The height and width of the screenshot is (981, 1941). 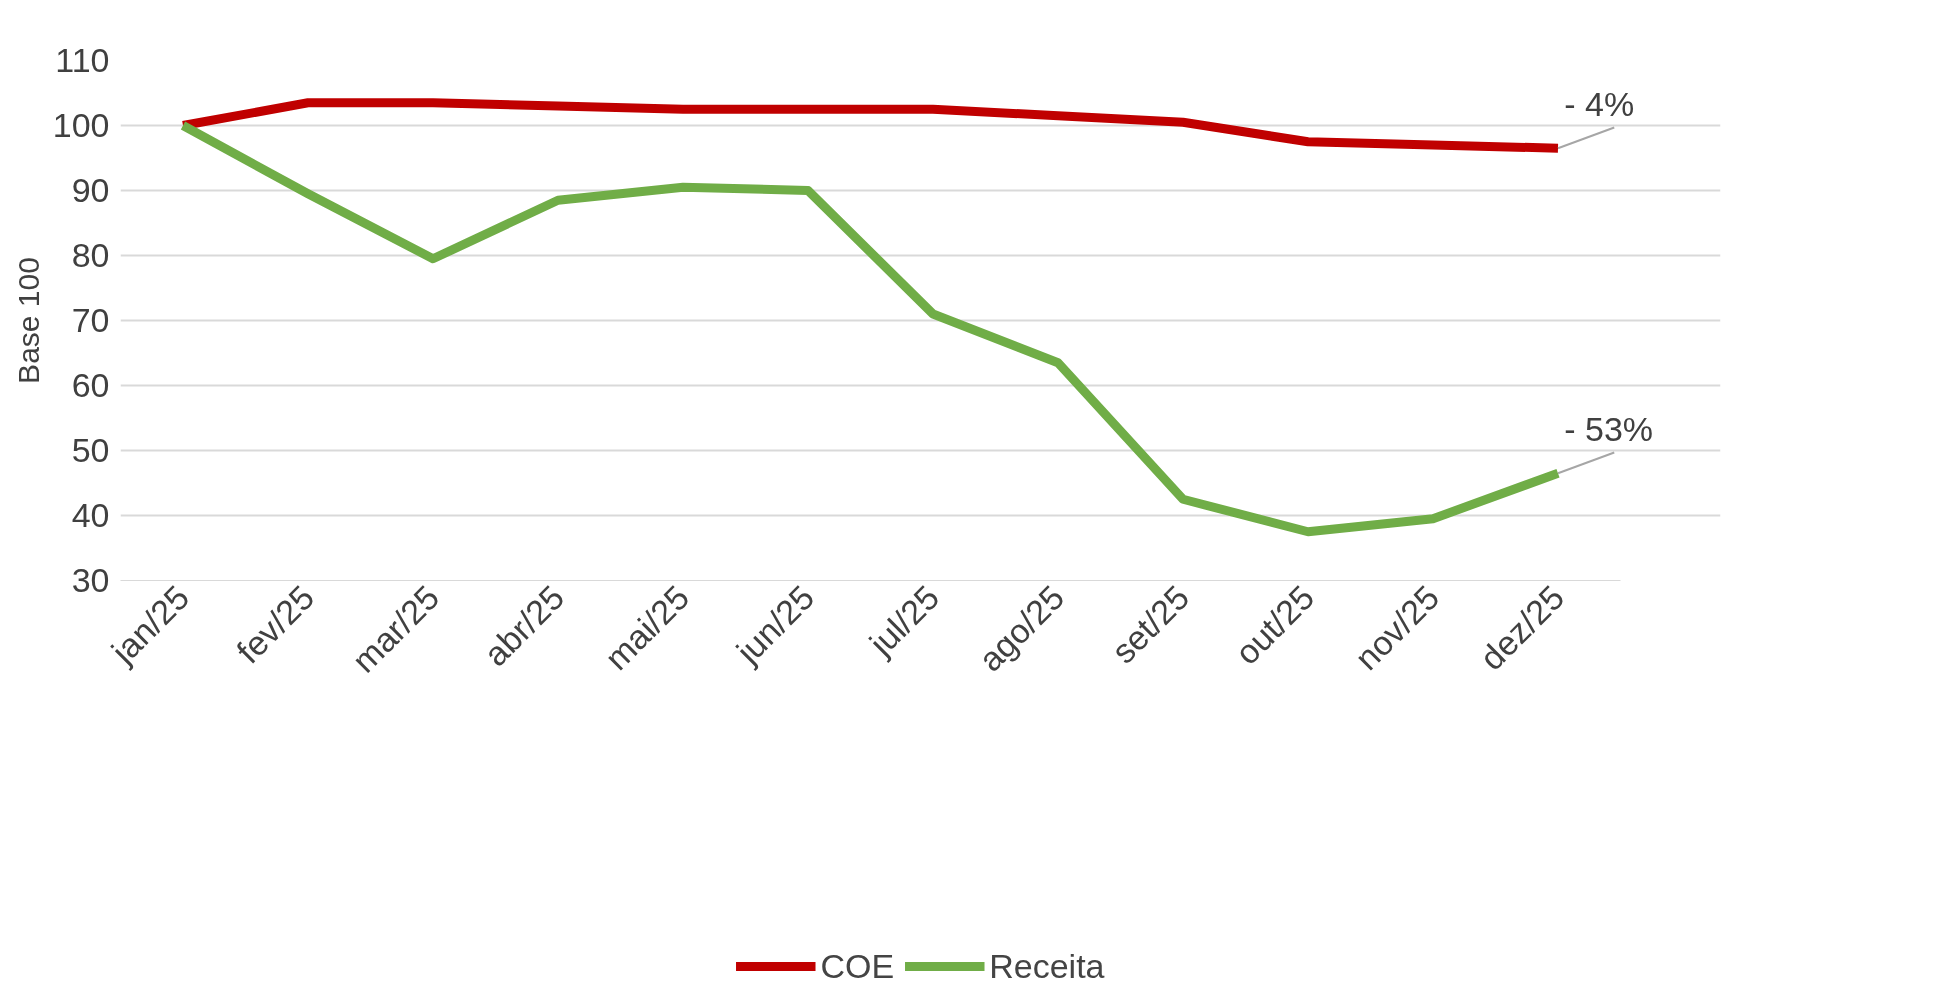 What do you see at coordinates (90, 320) in the screenshot?
I see `y-tick-label: 70` at bounding box center [90, 320].